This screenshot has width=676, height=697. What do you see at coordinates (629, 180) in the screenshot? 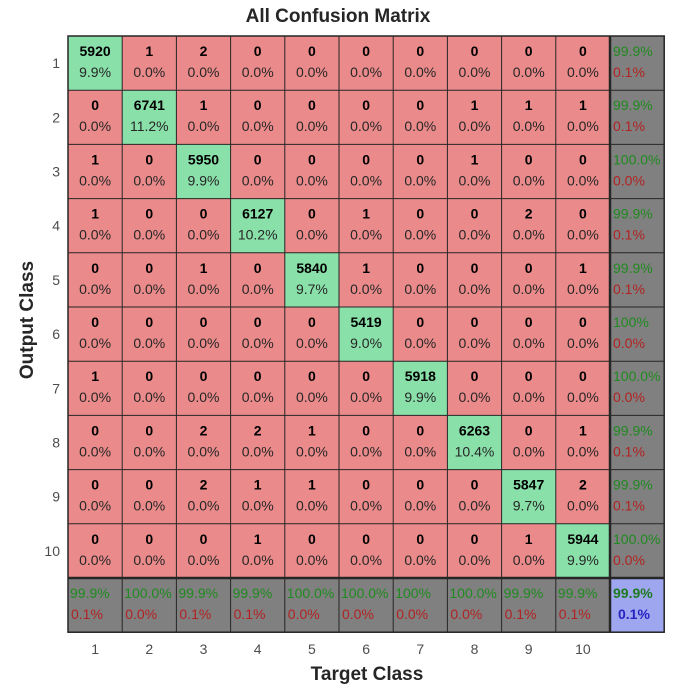
I see `row-summary-wrong: 0.0%` at bounding box center [629, 180].